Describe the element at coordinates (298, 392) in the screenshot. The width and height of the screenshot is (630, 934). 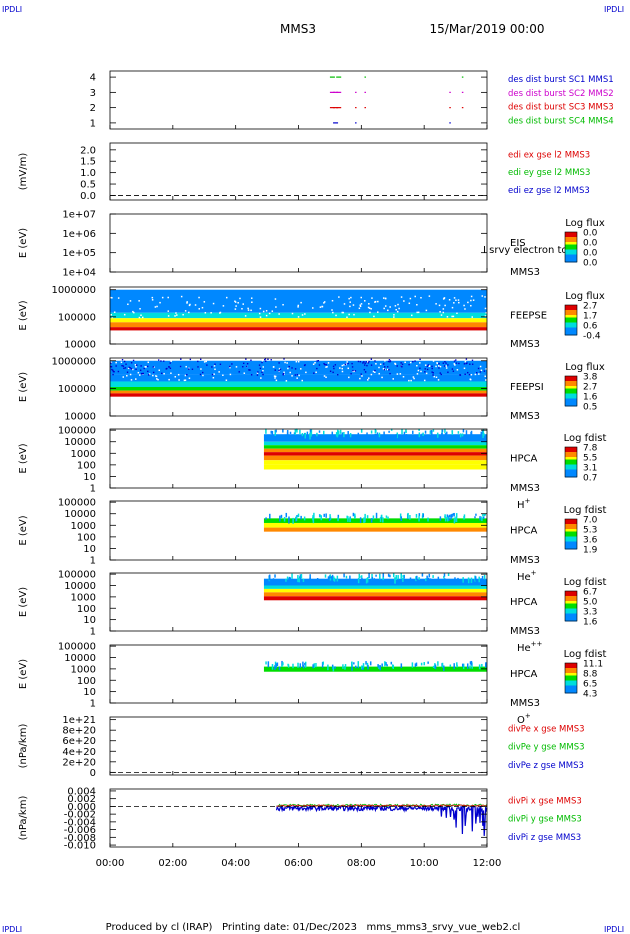
I see `spectrogram-band` at that location.